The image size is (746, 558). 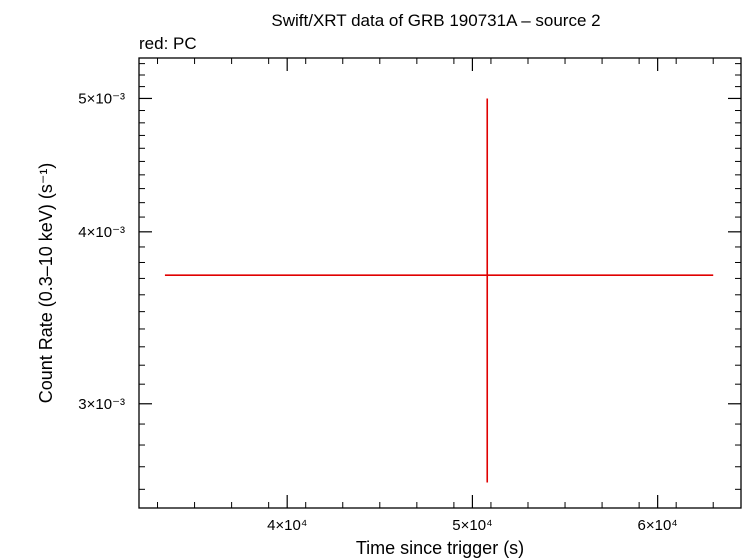 What do you see at coordinates (435, 20) in the screenshot?
I see `chart-title: Swift/XRT data of GRB 190731A – source 2` at bounding box center [435, 20].